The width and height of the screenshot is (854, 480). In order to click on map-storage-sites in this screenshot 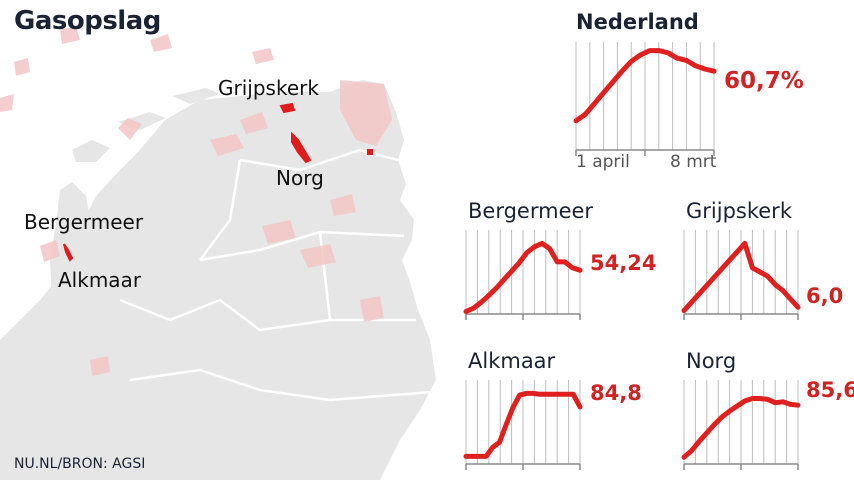, I will do `click(218, 182)`.